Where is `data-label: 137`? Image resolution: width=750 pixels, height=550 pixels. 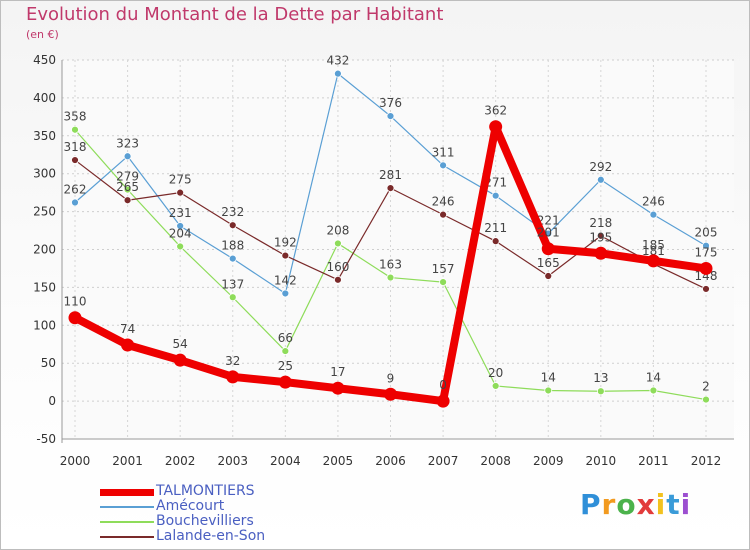 data-label: 137 is located at coordinates (232, 284).